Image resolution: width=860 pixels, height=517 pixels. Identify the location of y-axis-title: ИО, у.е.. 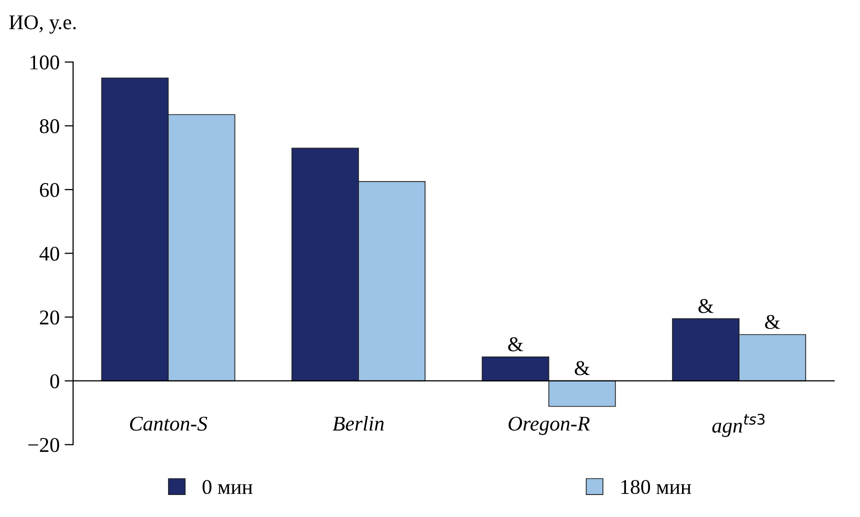
(42, 24).